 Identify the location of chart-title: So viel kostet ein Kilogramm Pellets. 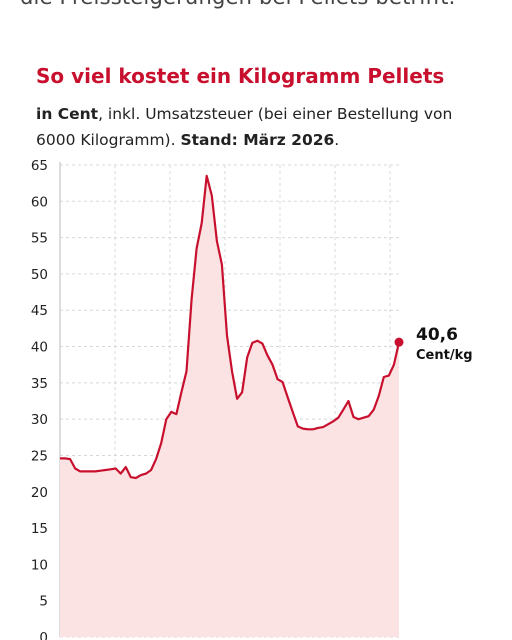
(240, 76).